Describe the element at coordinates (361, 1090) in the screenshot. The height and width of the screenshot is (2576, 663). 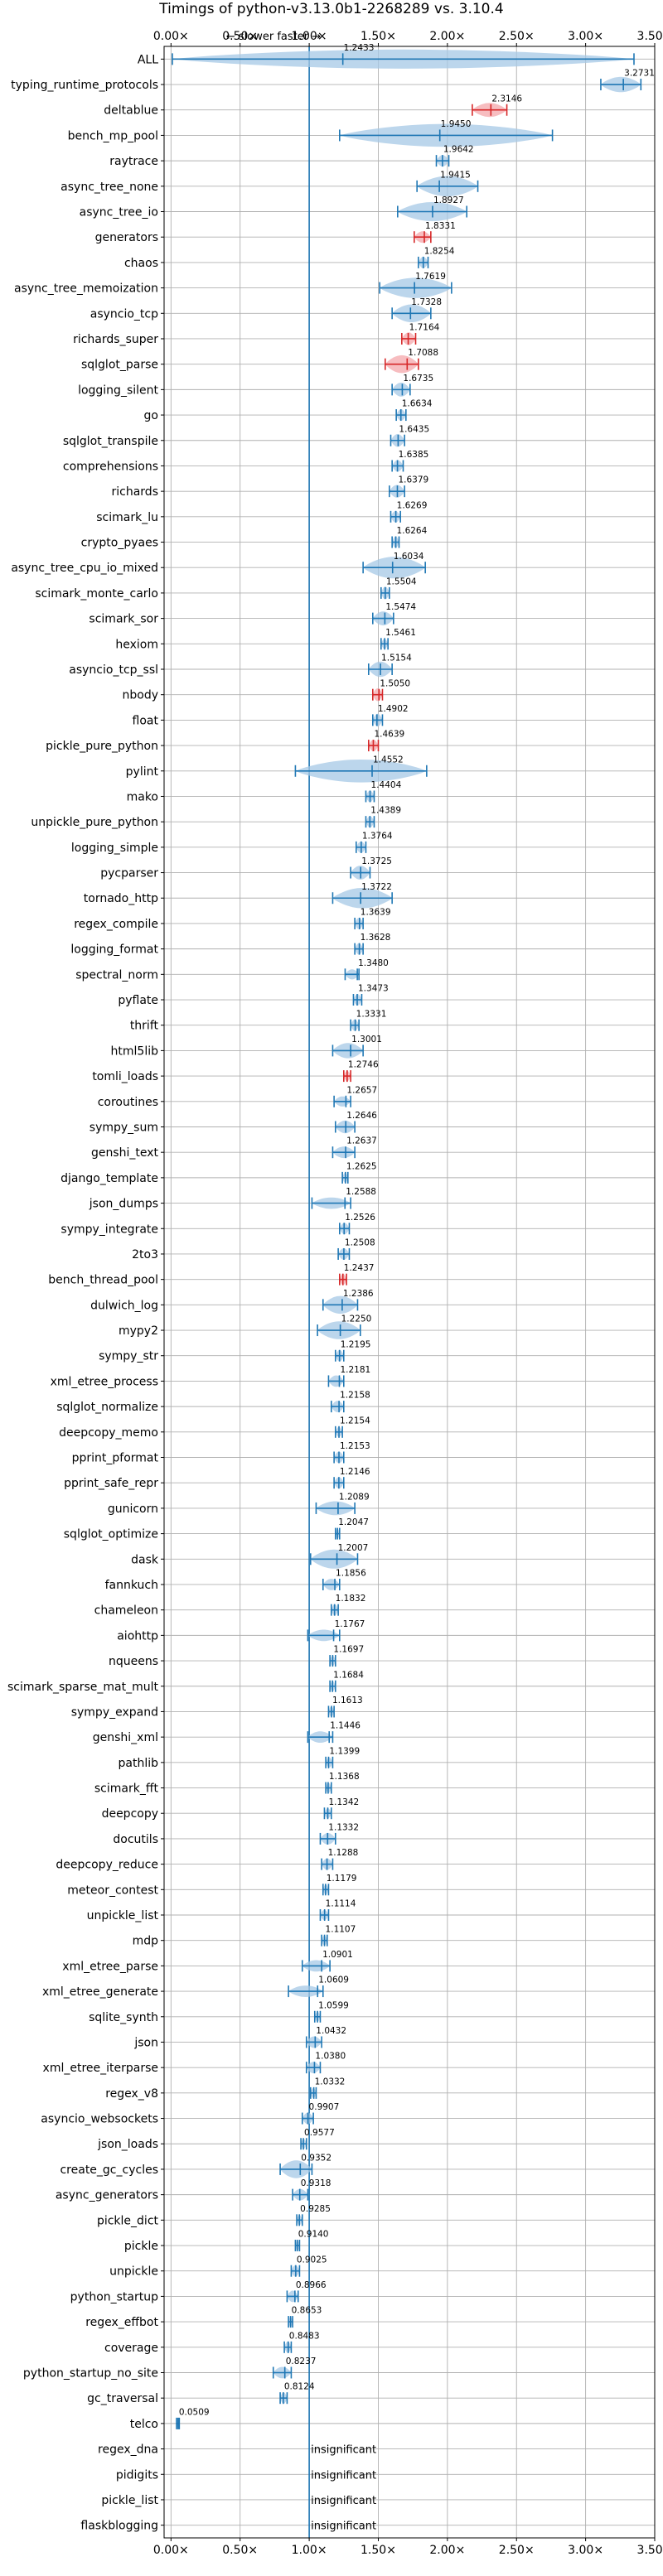
I see `value-label: 1.2657` at that location.